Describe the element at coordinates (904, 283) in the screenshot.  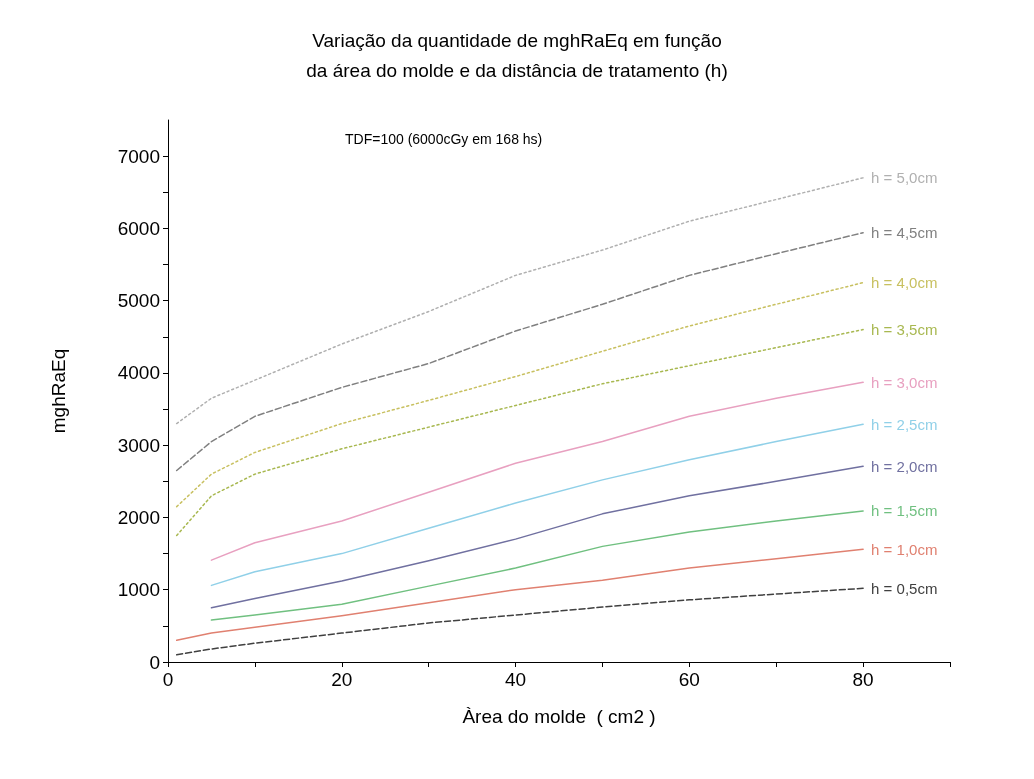
I see `series-label: h = 4,0cm` at that location.